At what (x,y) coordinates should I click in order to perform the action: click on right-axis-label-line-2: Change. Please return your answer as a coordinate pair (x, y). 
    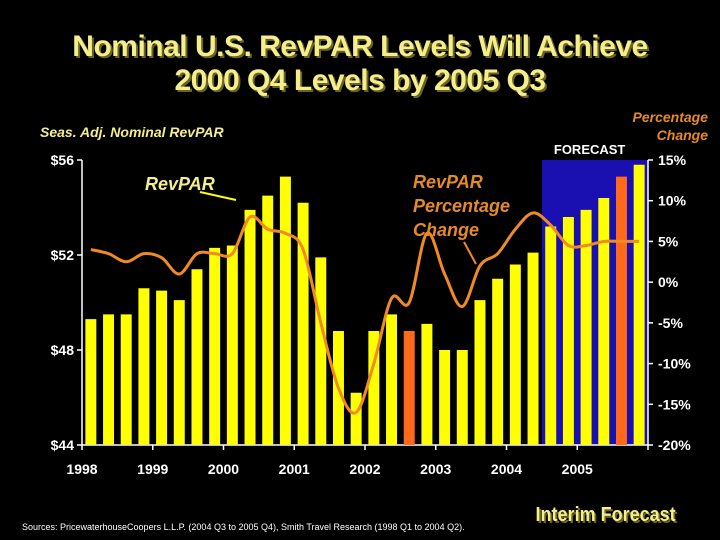
    Looking at the image, I should click on (682, 135).